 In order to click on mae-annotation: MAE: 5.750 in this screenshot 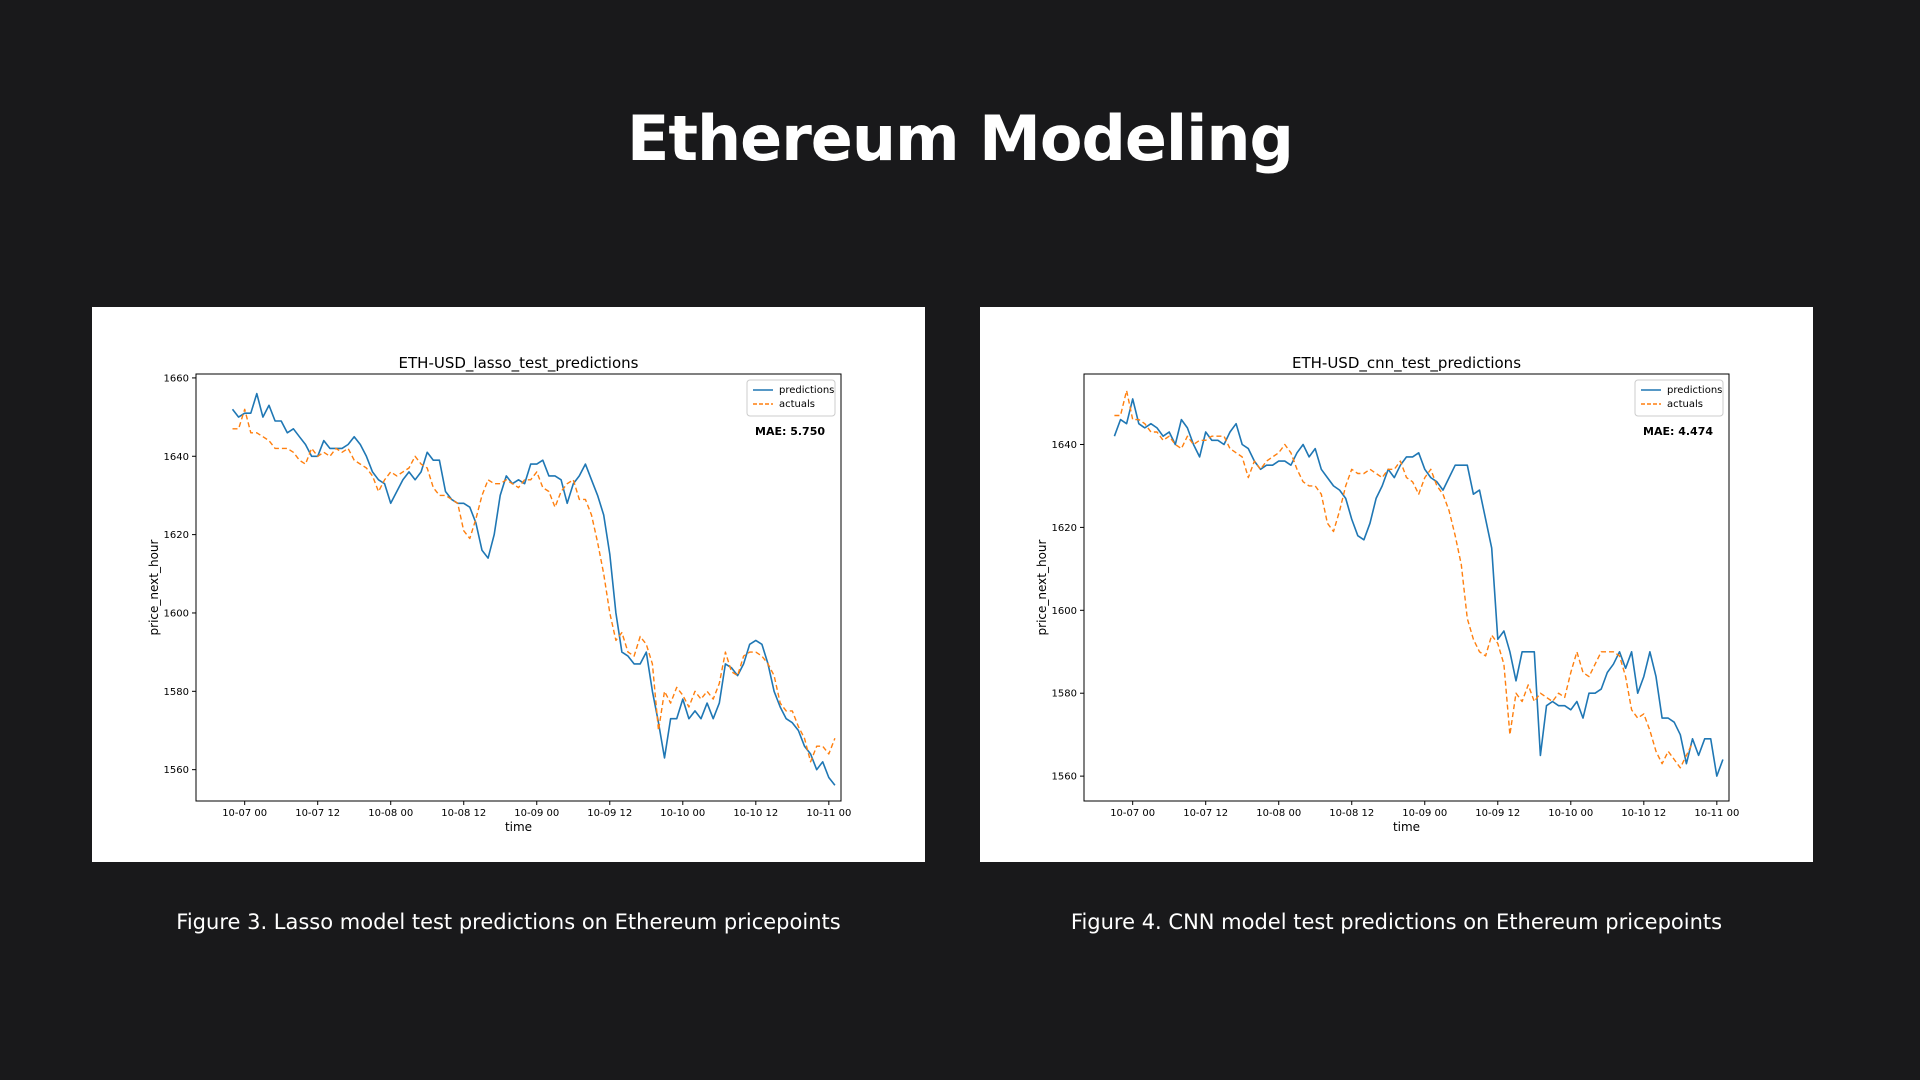, I will do `click(790, 431)`.